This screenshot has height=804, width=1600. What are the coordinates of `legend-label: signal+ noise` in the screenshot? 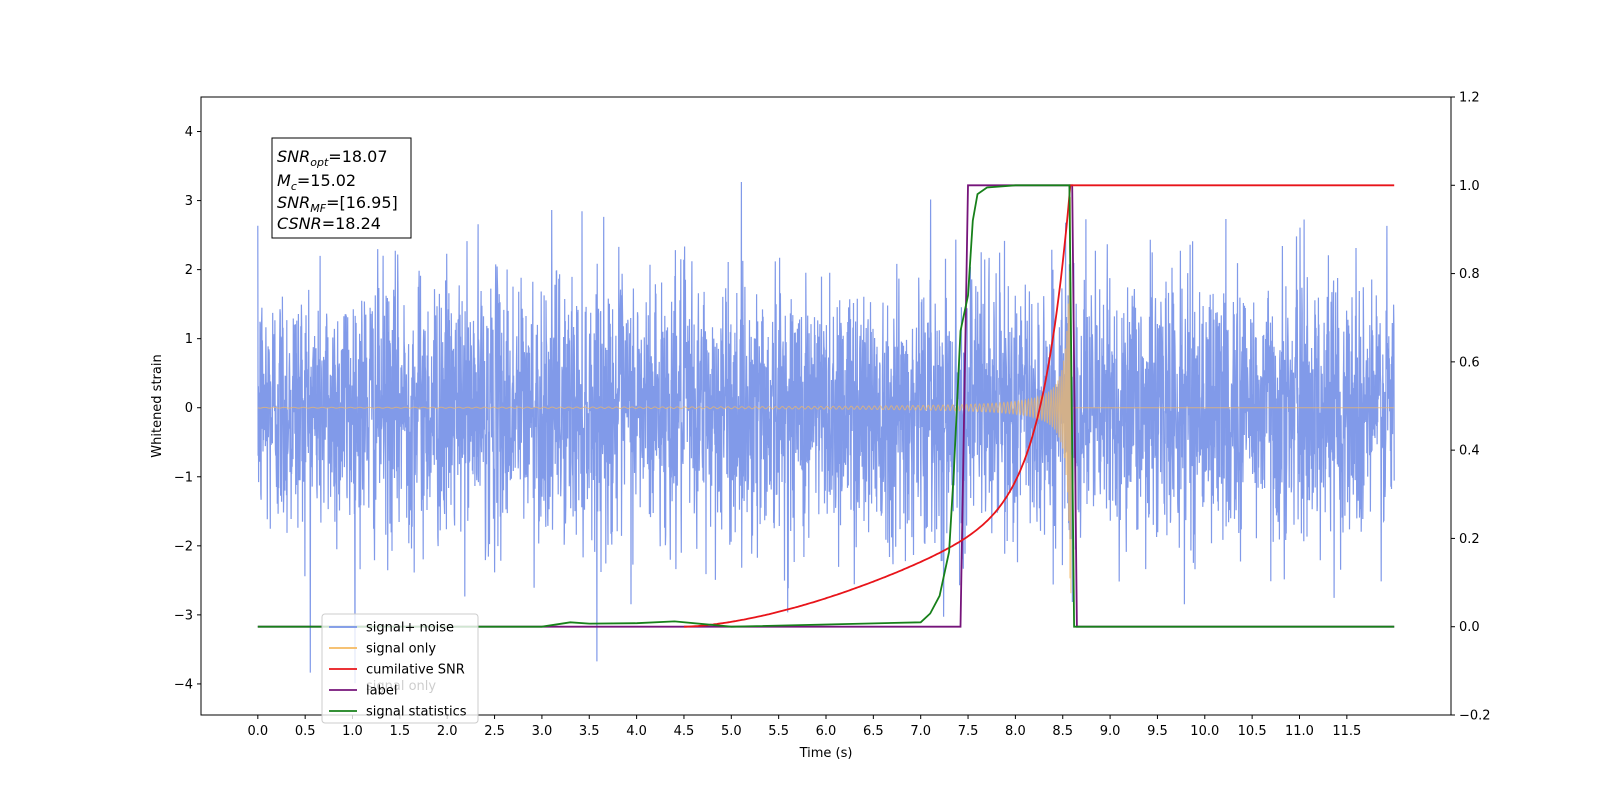 It's located at (410, 628).